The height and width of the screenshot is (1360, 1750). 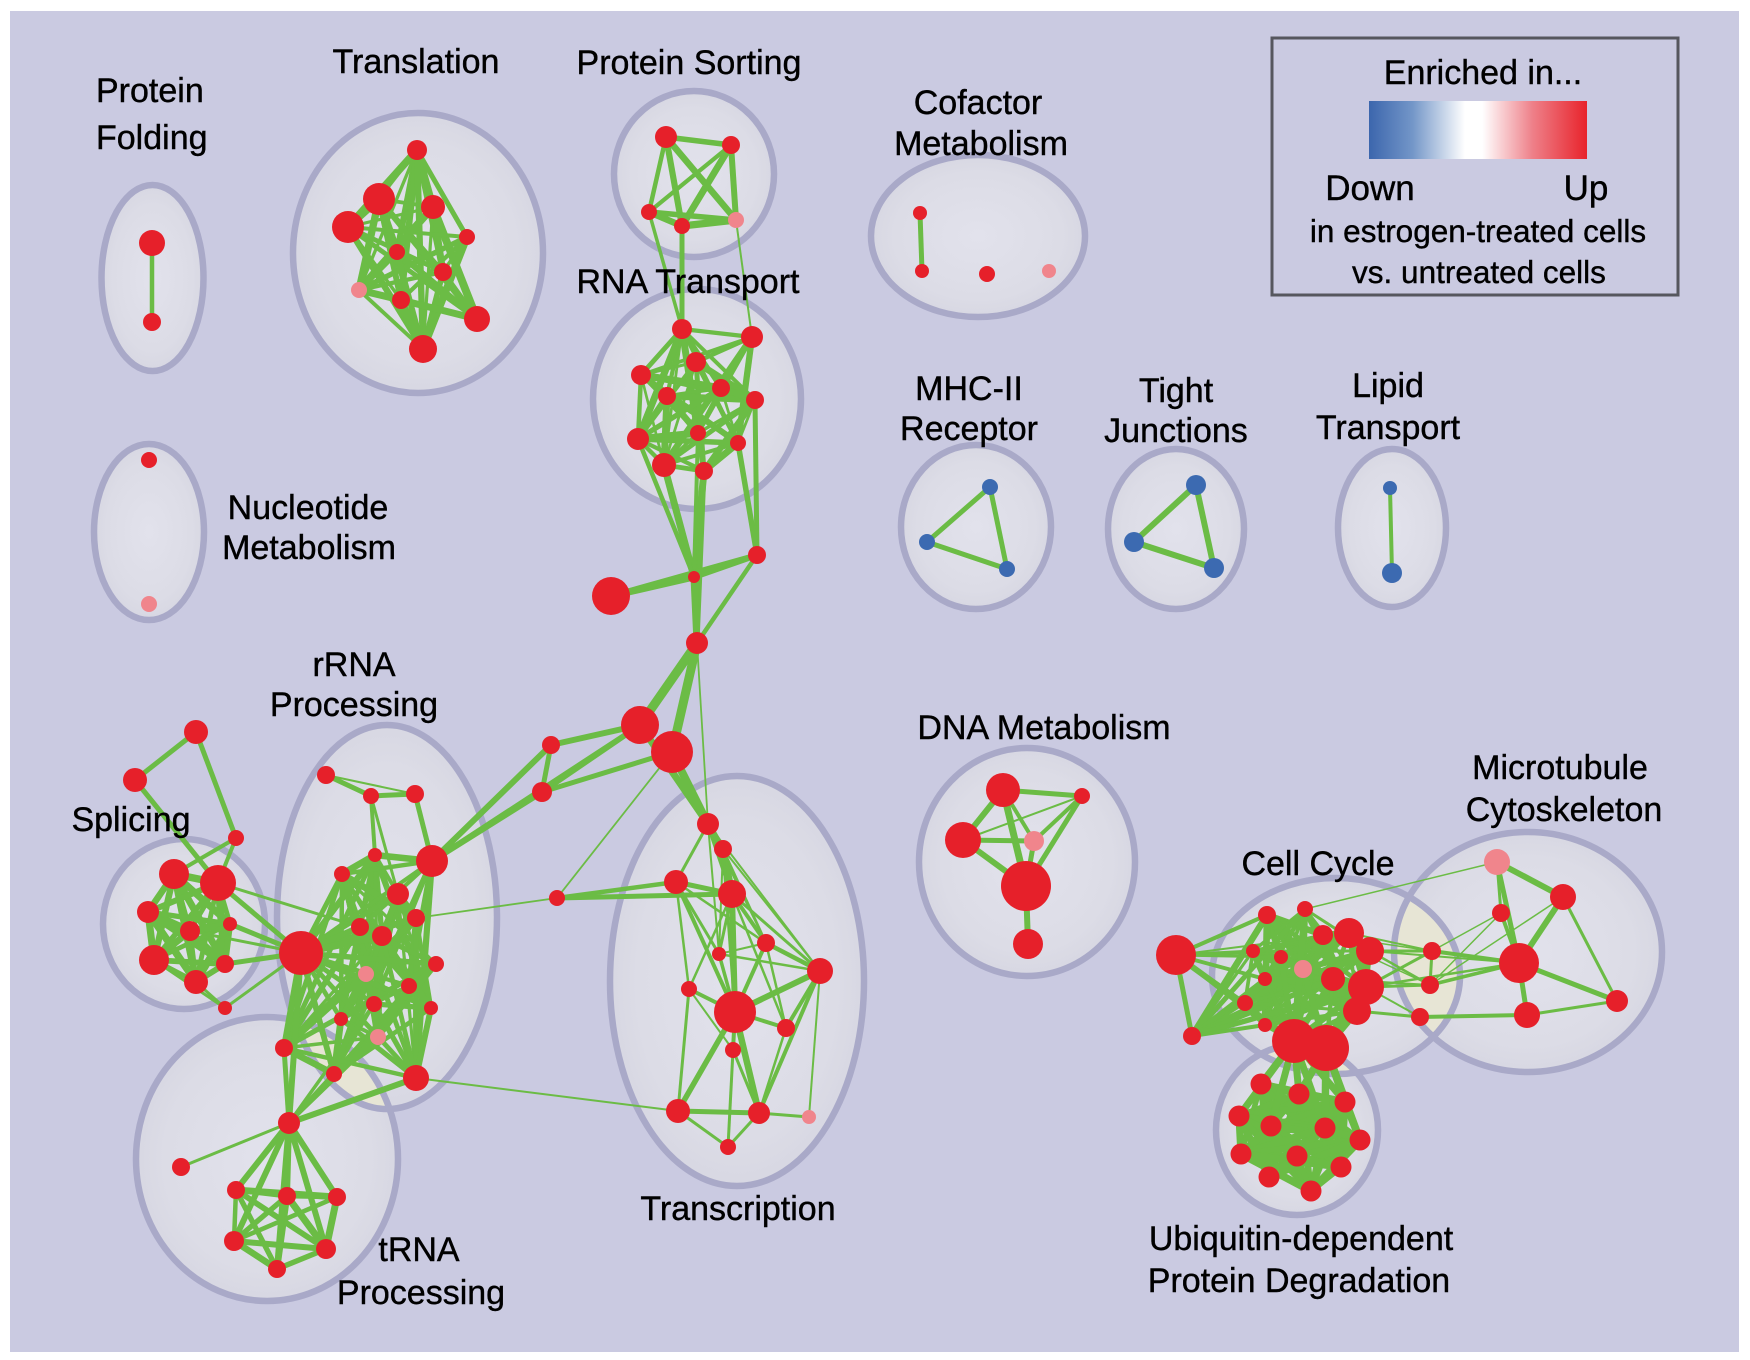 I want to click on svg-text: Folding, so click(x=152, y=138).